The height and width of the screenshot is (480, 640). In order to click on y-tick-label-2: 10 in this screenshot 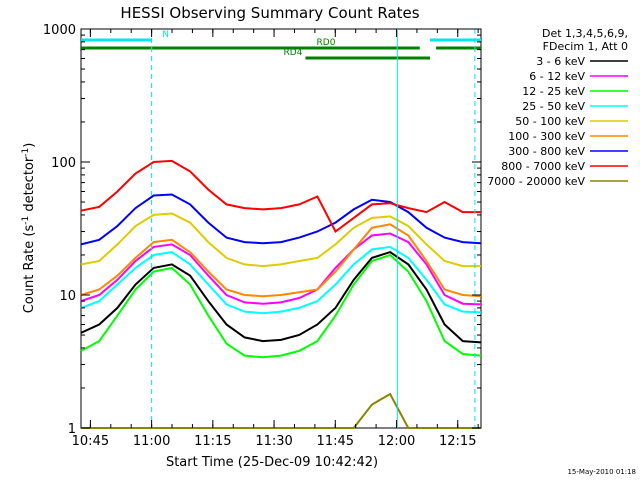, I will do `click(67, 296)`.